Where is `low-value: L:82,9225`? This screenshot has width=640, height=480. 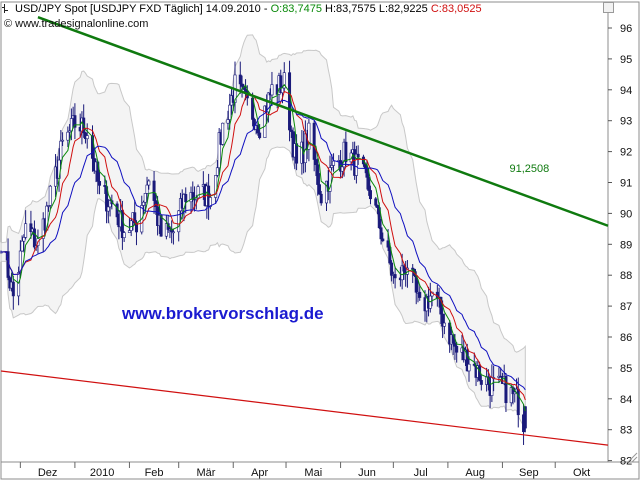 low-value: L:82,9225 is located at coordinates (403, 9).